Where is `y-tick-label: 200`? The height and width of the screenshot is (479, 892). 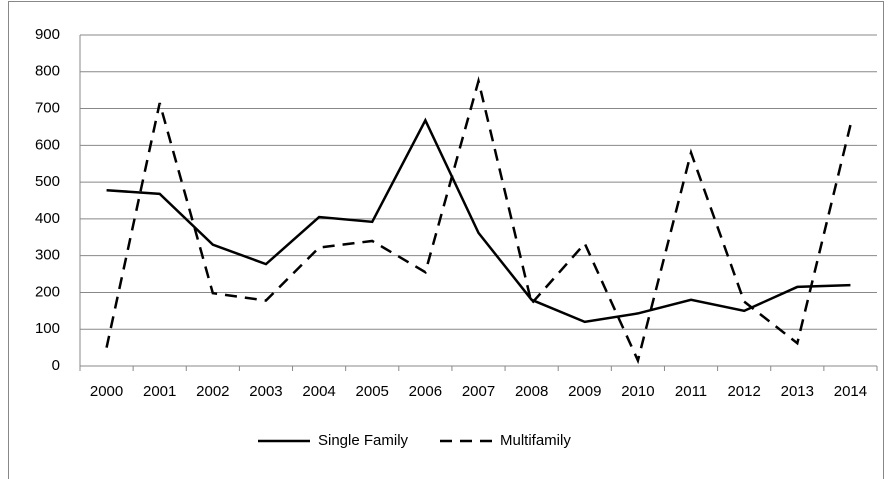
y-tick-label: 200 is located at coordinates (47, 291).